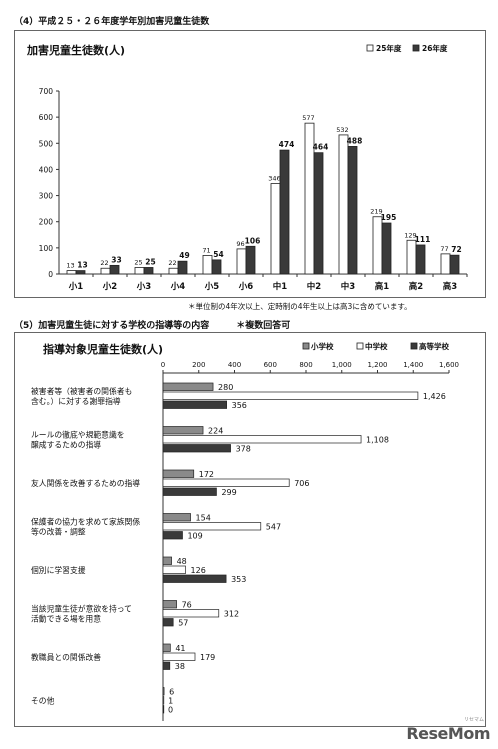 The width and height of the screenshot is (498, 749). I want to click on chart2-x-tick-label: 1,000, so click(342, 365).